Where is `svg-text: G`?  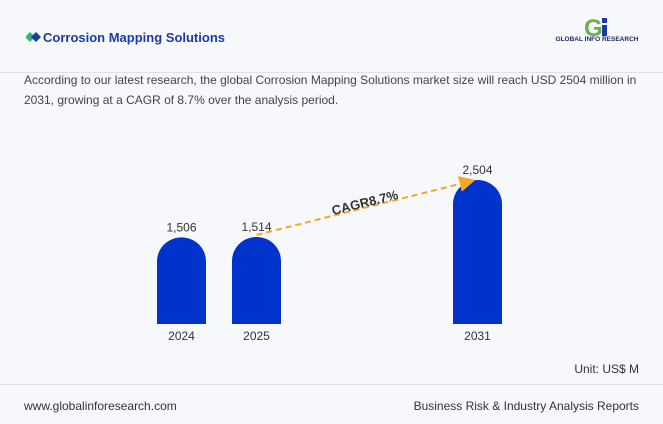
svg-text: G is located at coordinates (593, 28).